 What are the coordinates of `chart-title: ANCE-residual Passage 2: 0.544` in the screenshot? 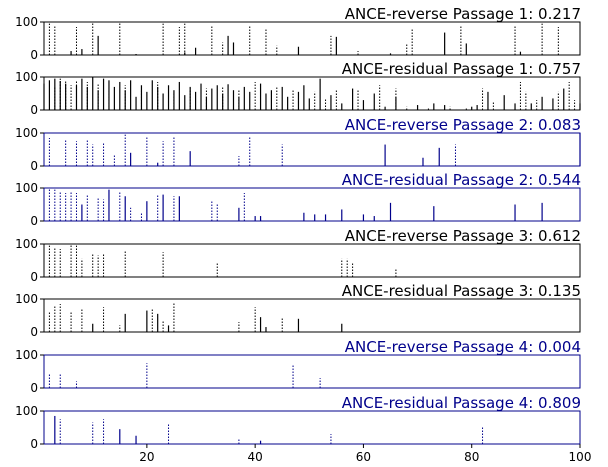 It's located at (461, 180).